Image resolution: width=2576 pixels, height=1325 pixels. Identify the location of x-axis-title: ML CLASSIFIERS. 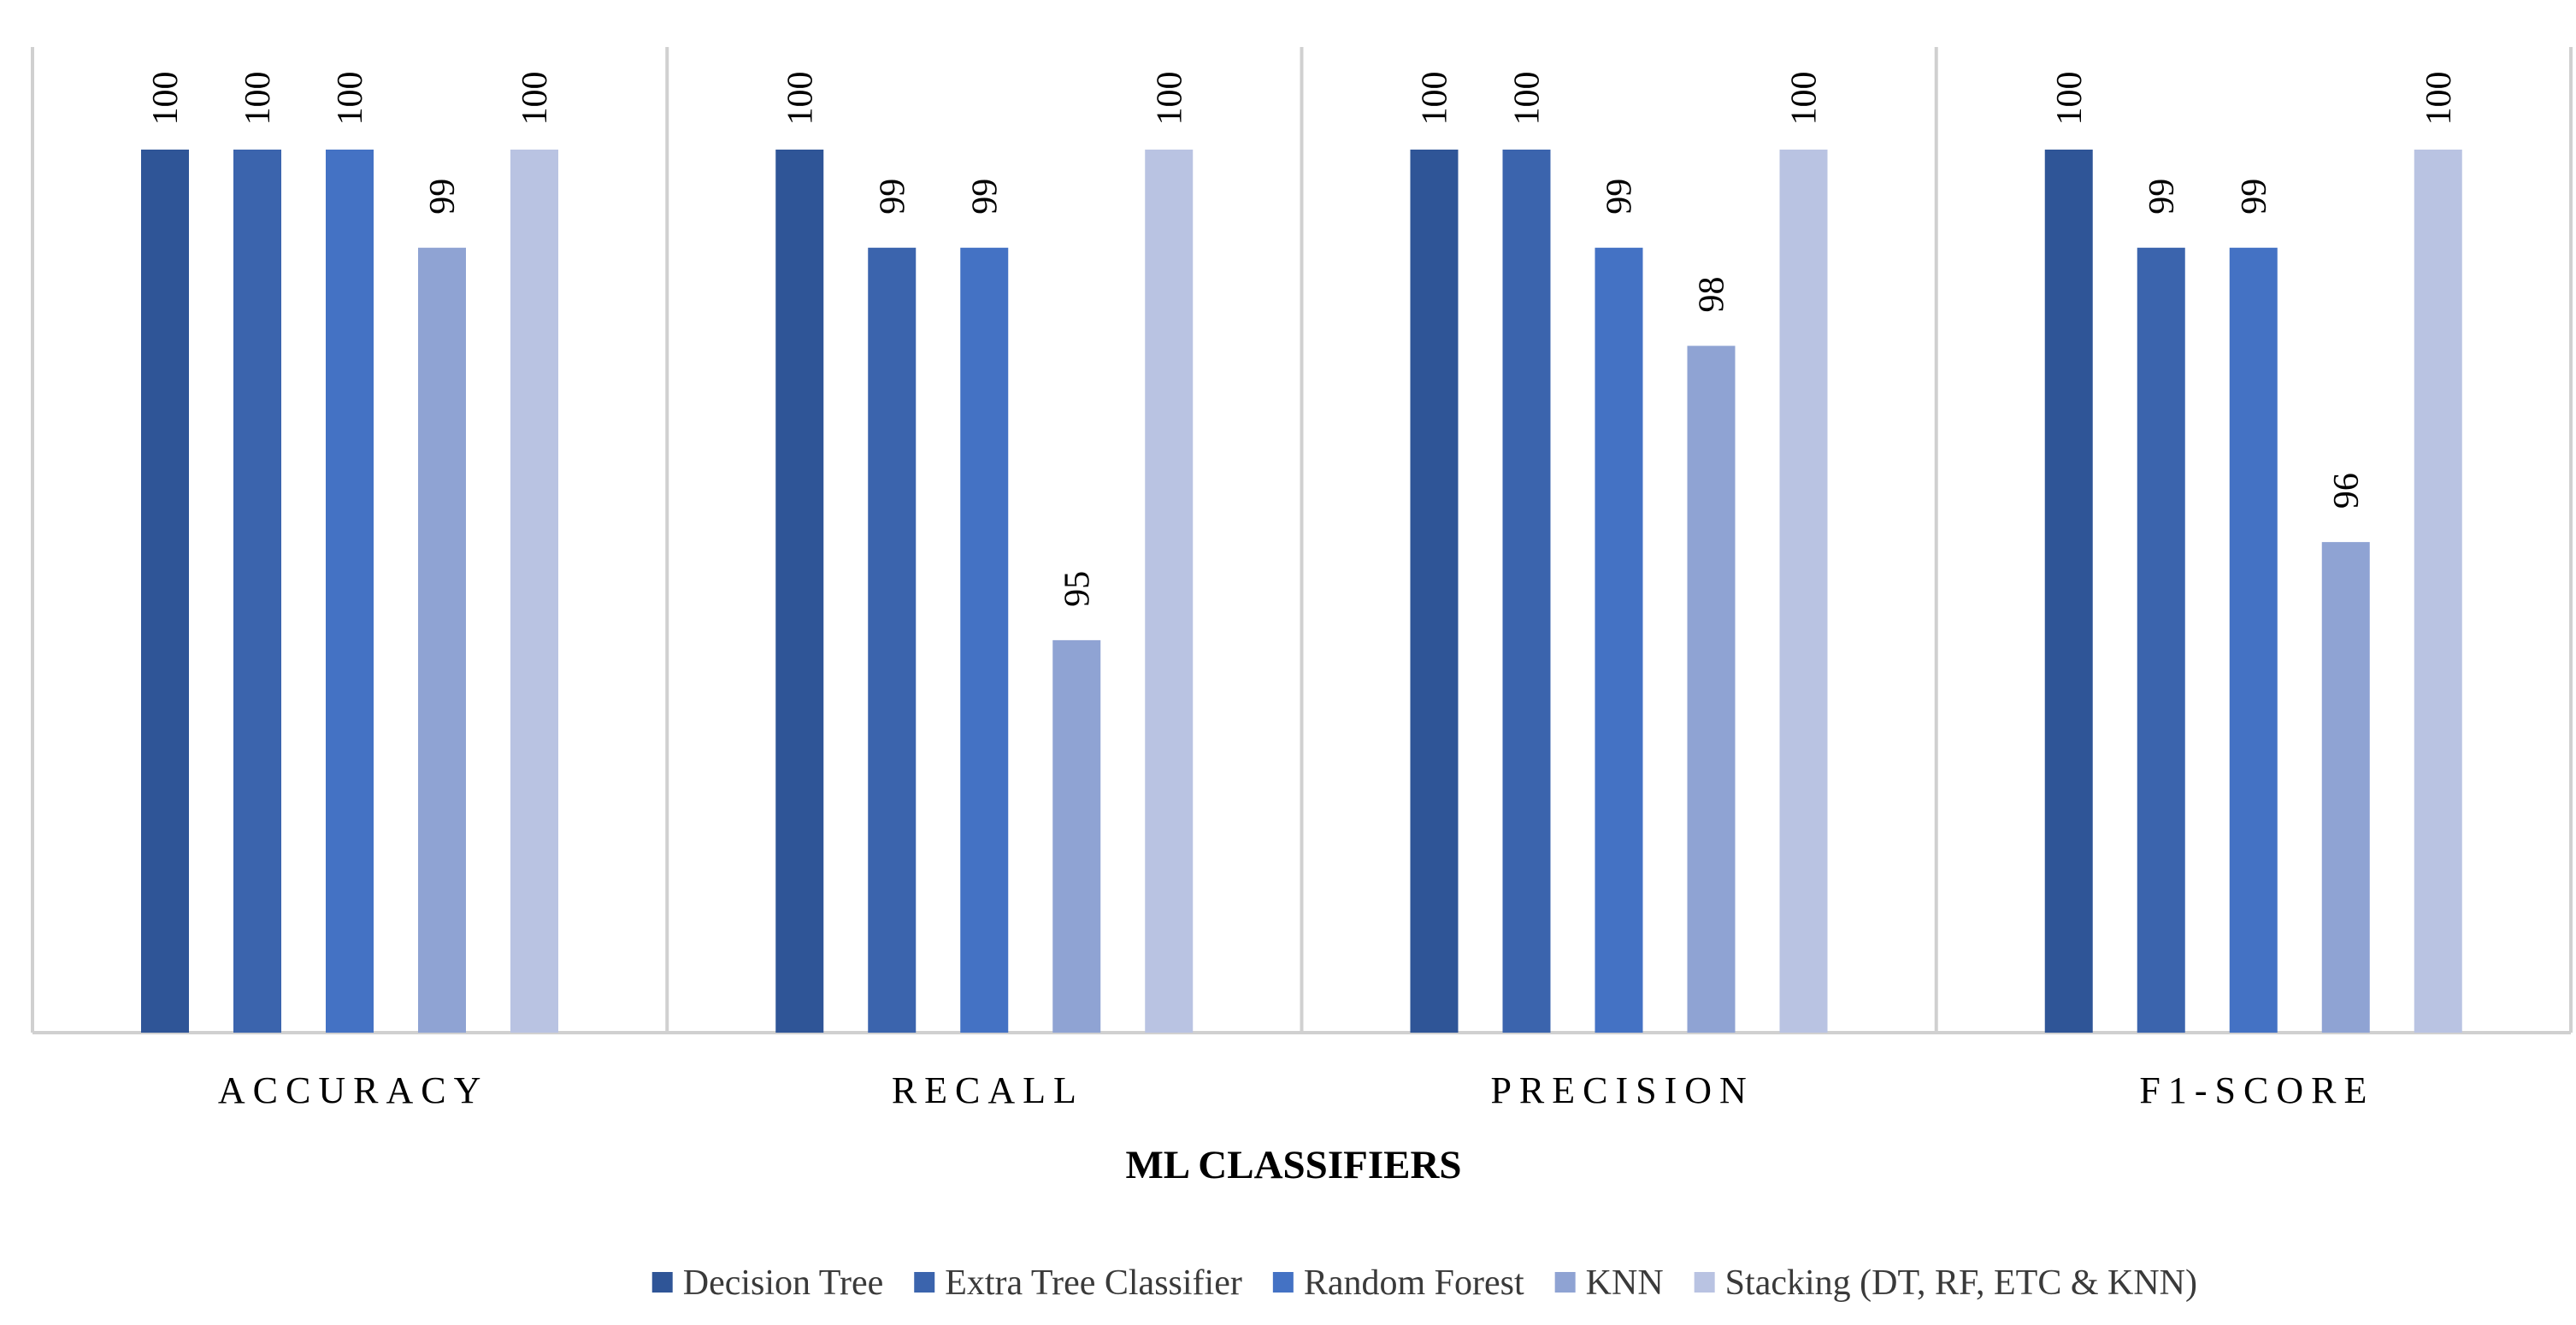
(1293, 1165).